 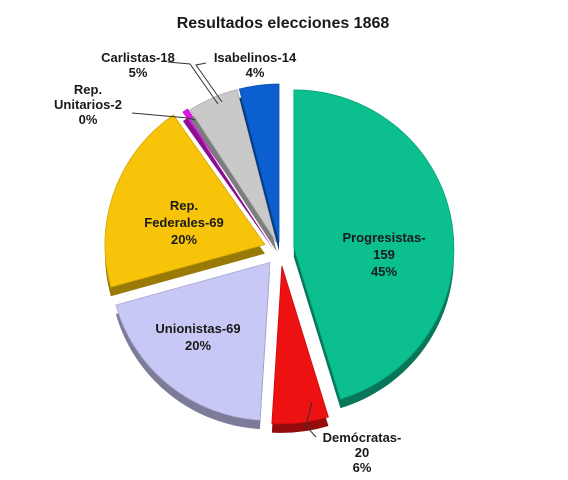 I want to click on slice-label: Progresistas- 159 45%, so click(x=383, y=254).